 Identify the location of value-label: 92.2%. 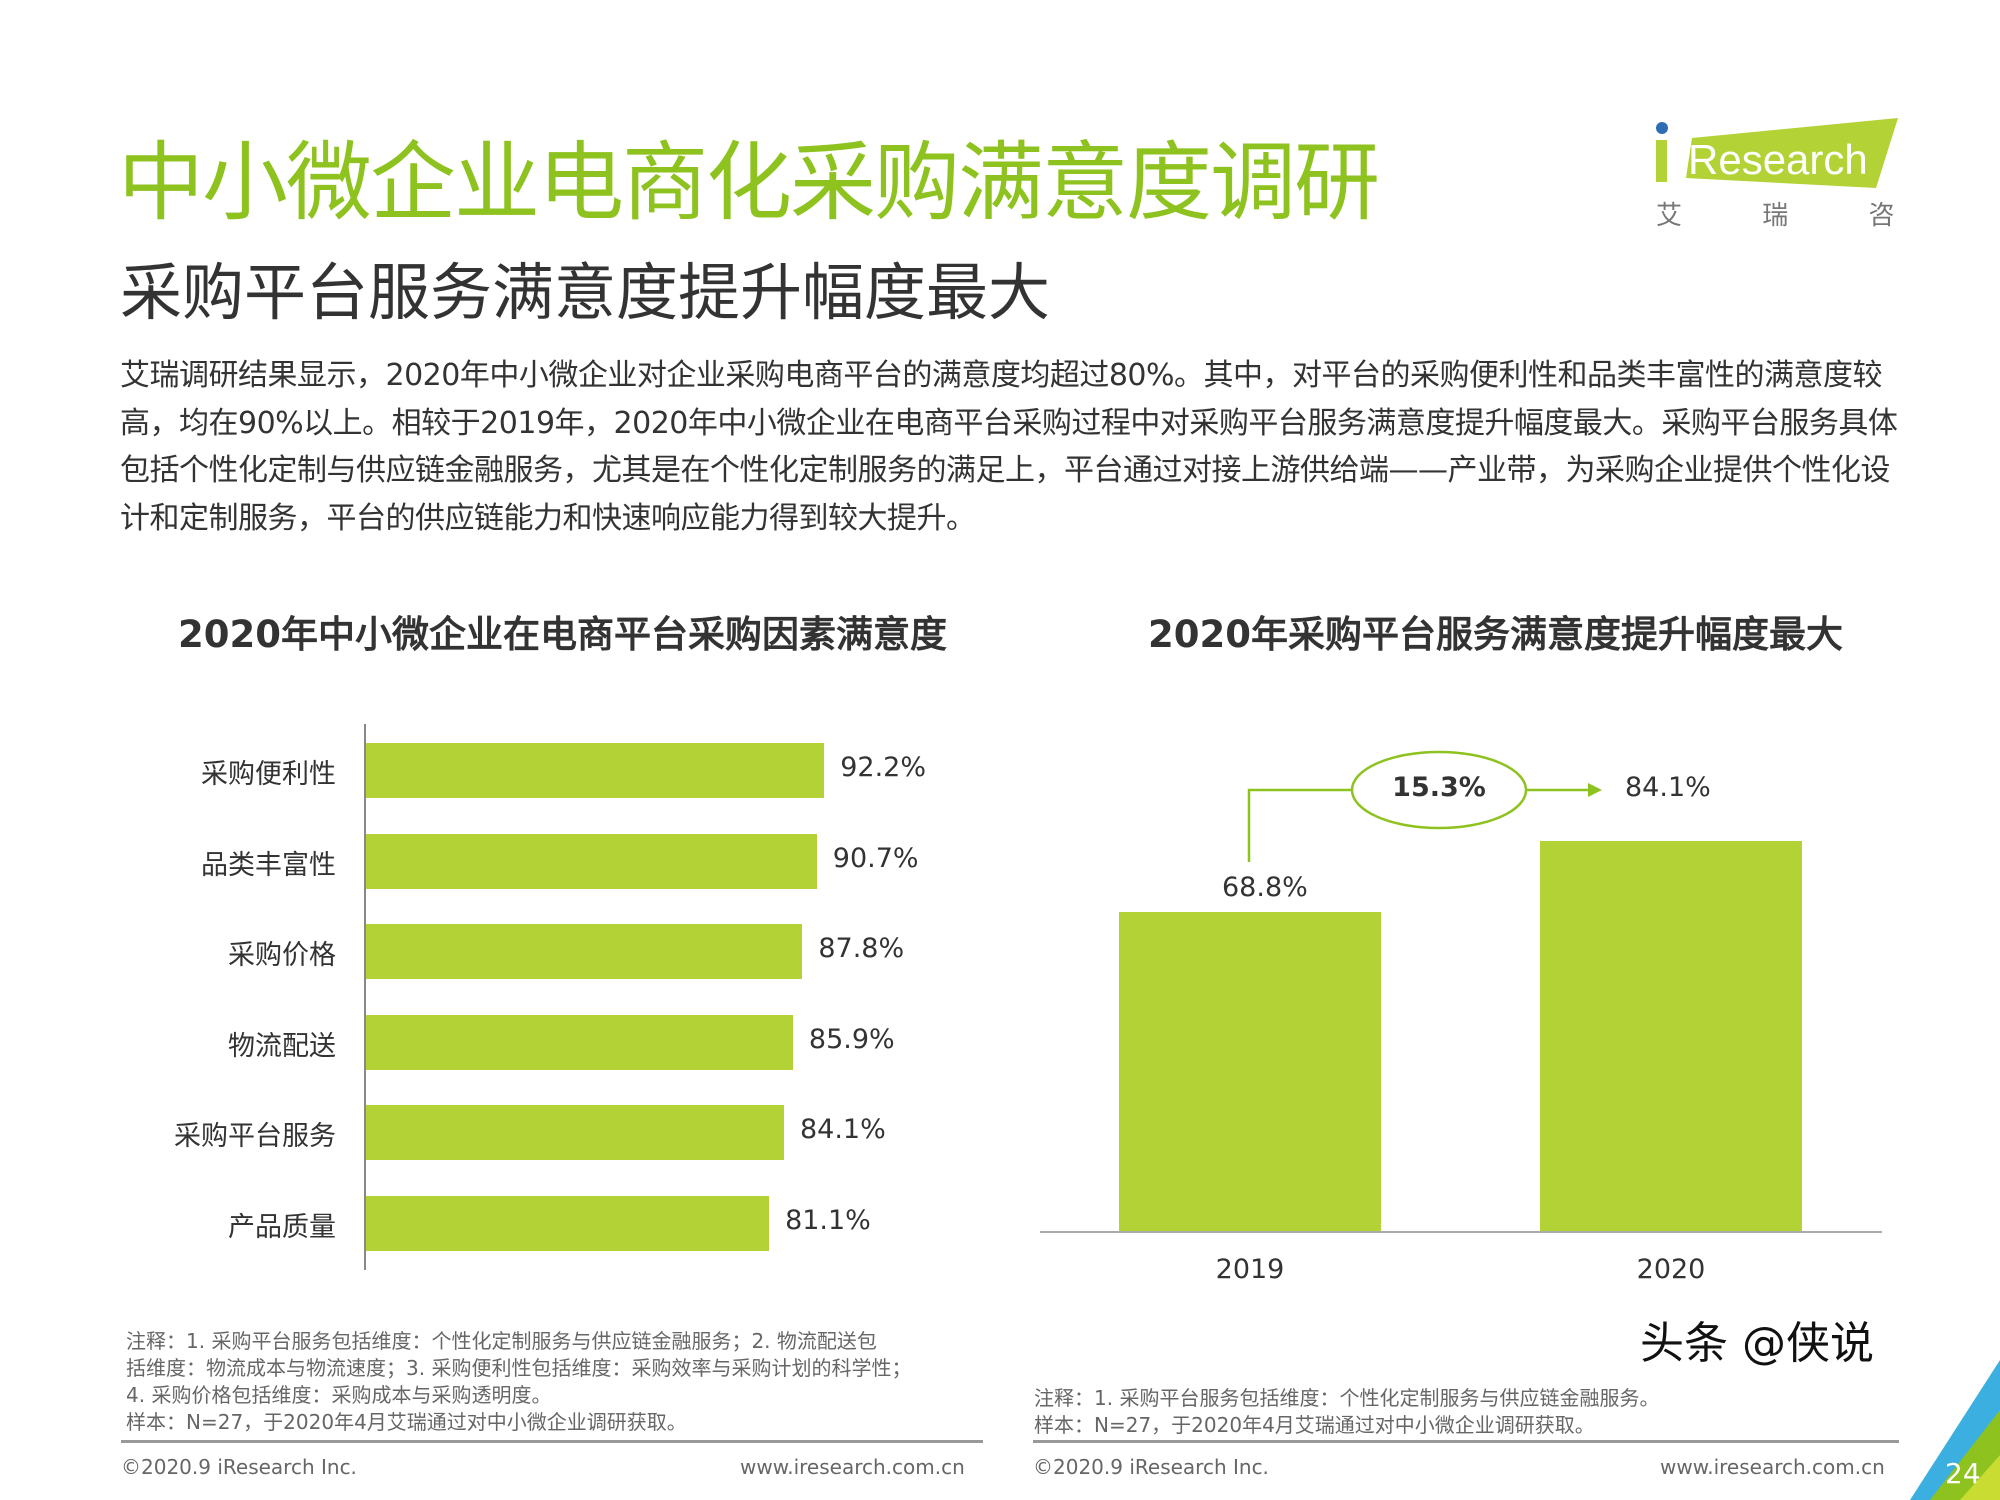
(883, 767).